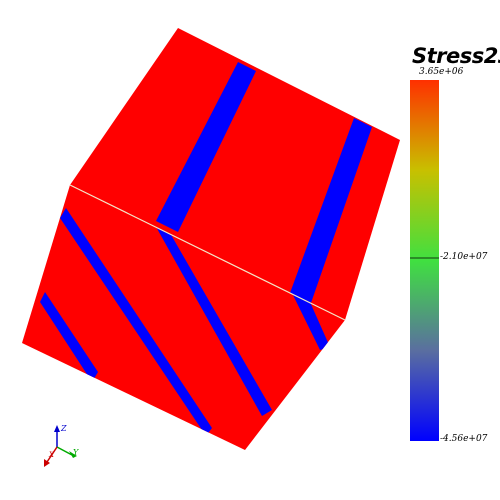  What do you see at coordinates (76, 452) in the screenshot?
I see `axis-label-y: Y` at bounding box center [76, 452].